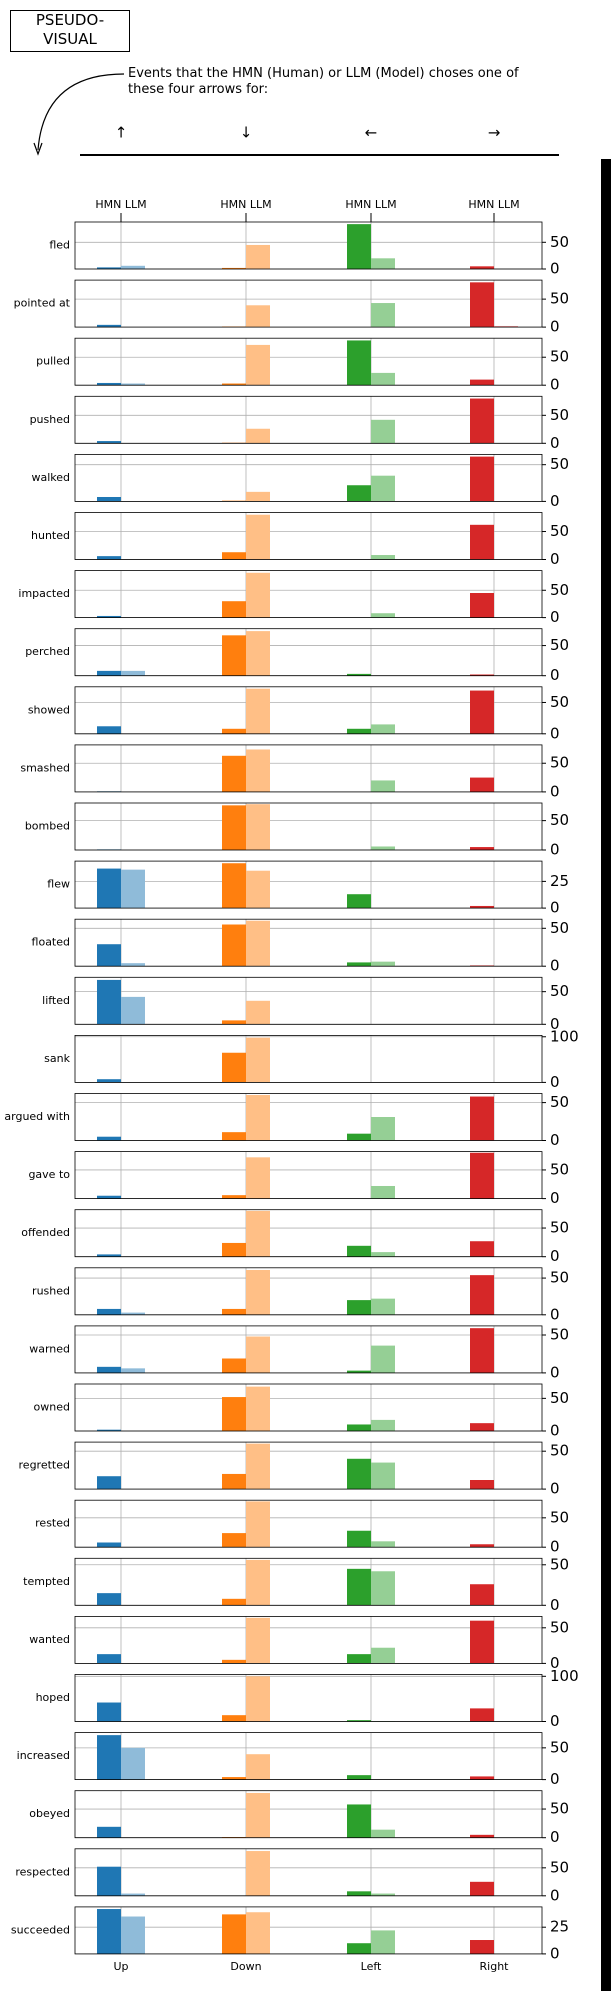 The image size is (611, 1991). Describe the element at coordinates (52, 1407) in the screenshot. I see `panel-label: owned` at that location.